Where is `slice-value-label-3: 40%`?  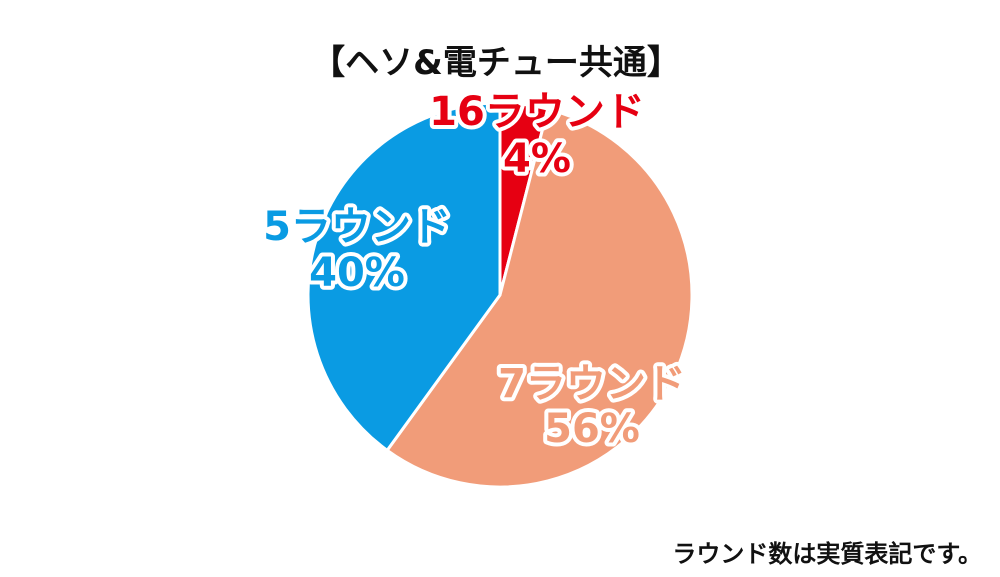
slice-value-label-3: 40% is located at coordinates (357, 273).